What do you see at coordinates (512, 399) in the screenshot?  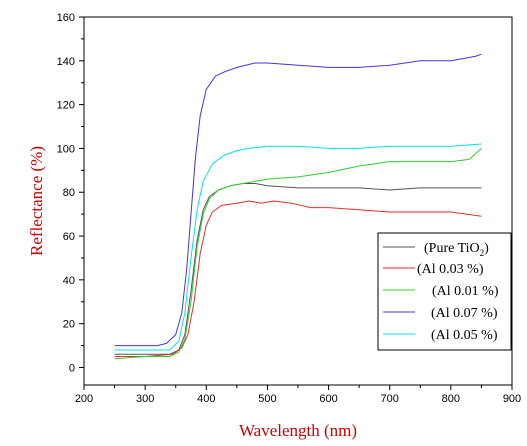 I see `x-tick-label: 900` at bounding box center [512, 399].